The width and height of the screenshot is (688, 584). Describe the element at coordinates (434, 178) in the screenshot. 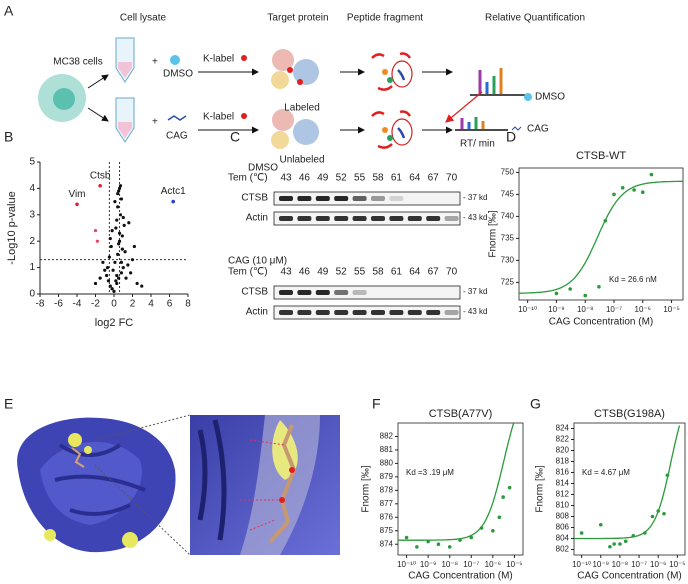

I see `temperature: 67` at that location.